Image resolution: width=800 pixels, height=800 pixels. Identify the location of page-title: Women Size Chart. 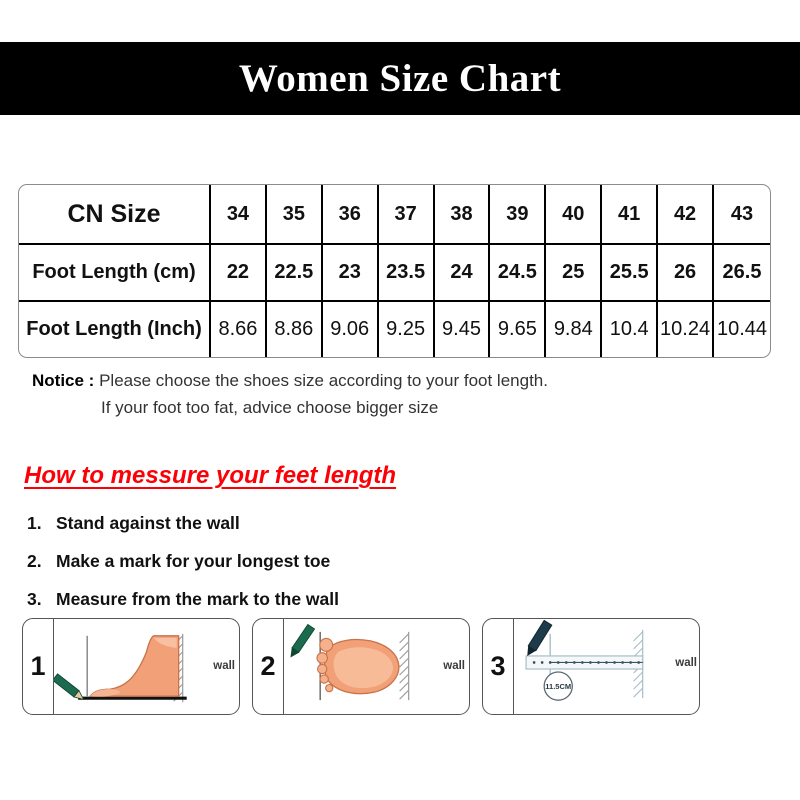
(400, 78).